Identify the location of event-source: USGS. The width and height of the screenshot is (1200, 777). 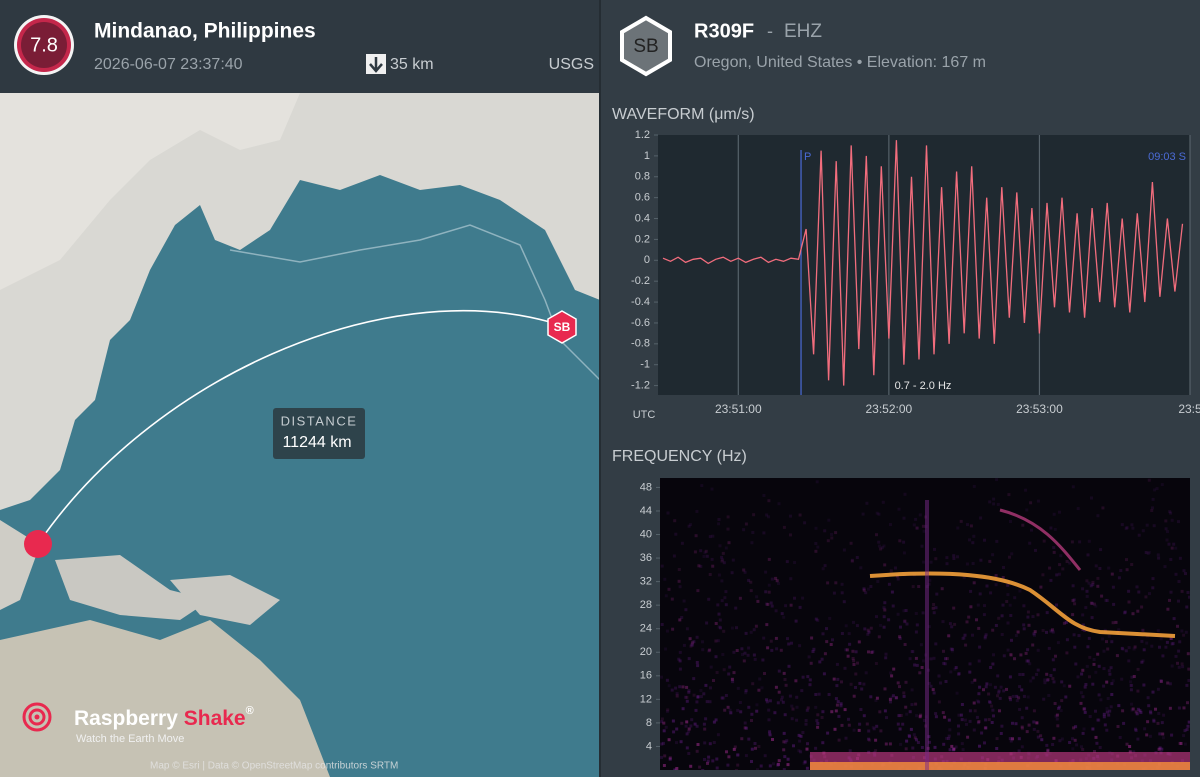
(571, 64).